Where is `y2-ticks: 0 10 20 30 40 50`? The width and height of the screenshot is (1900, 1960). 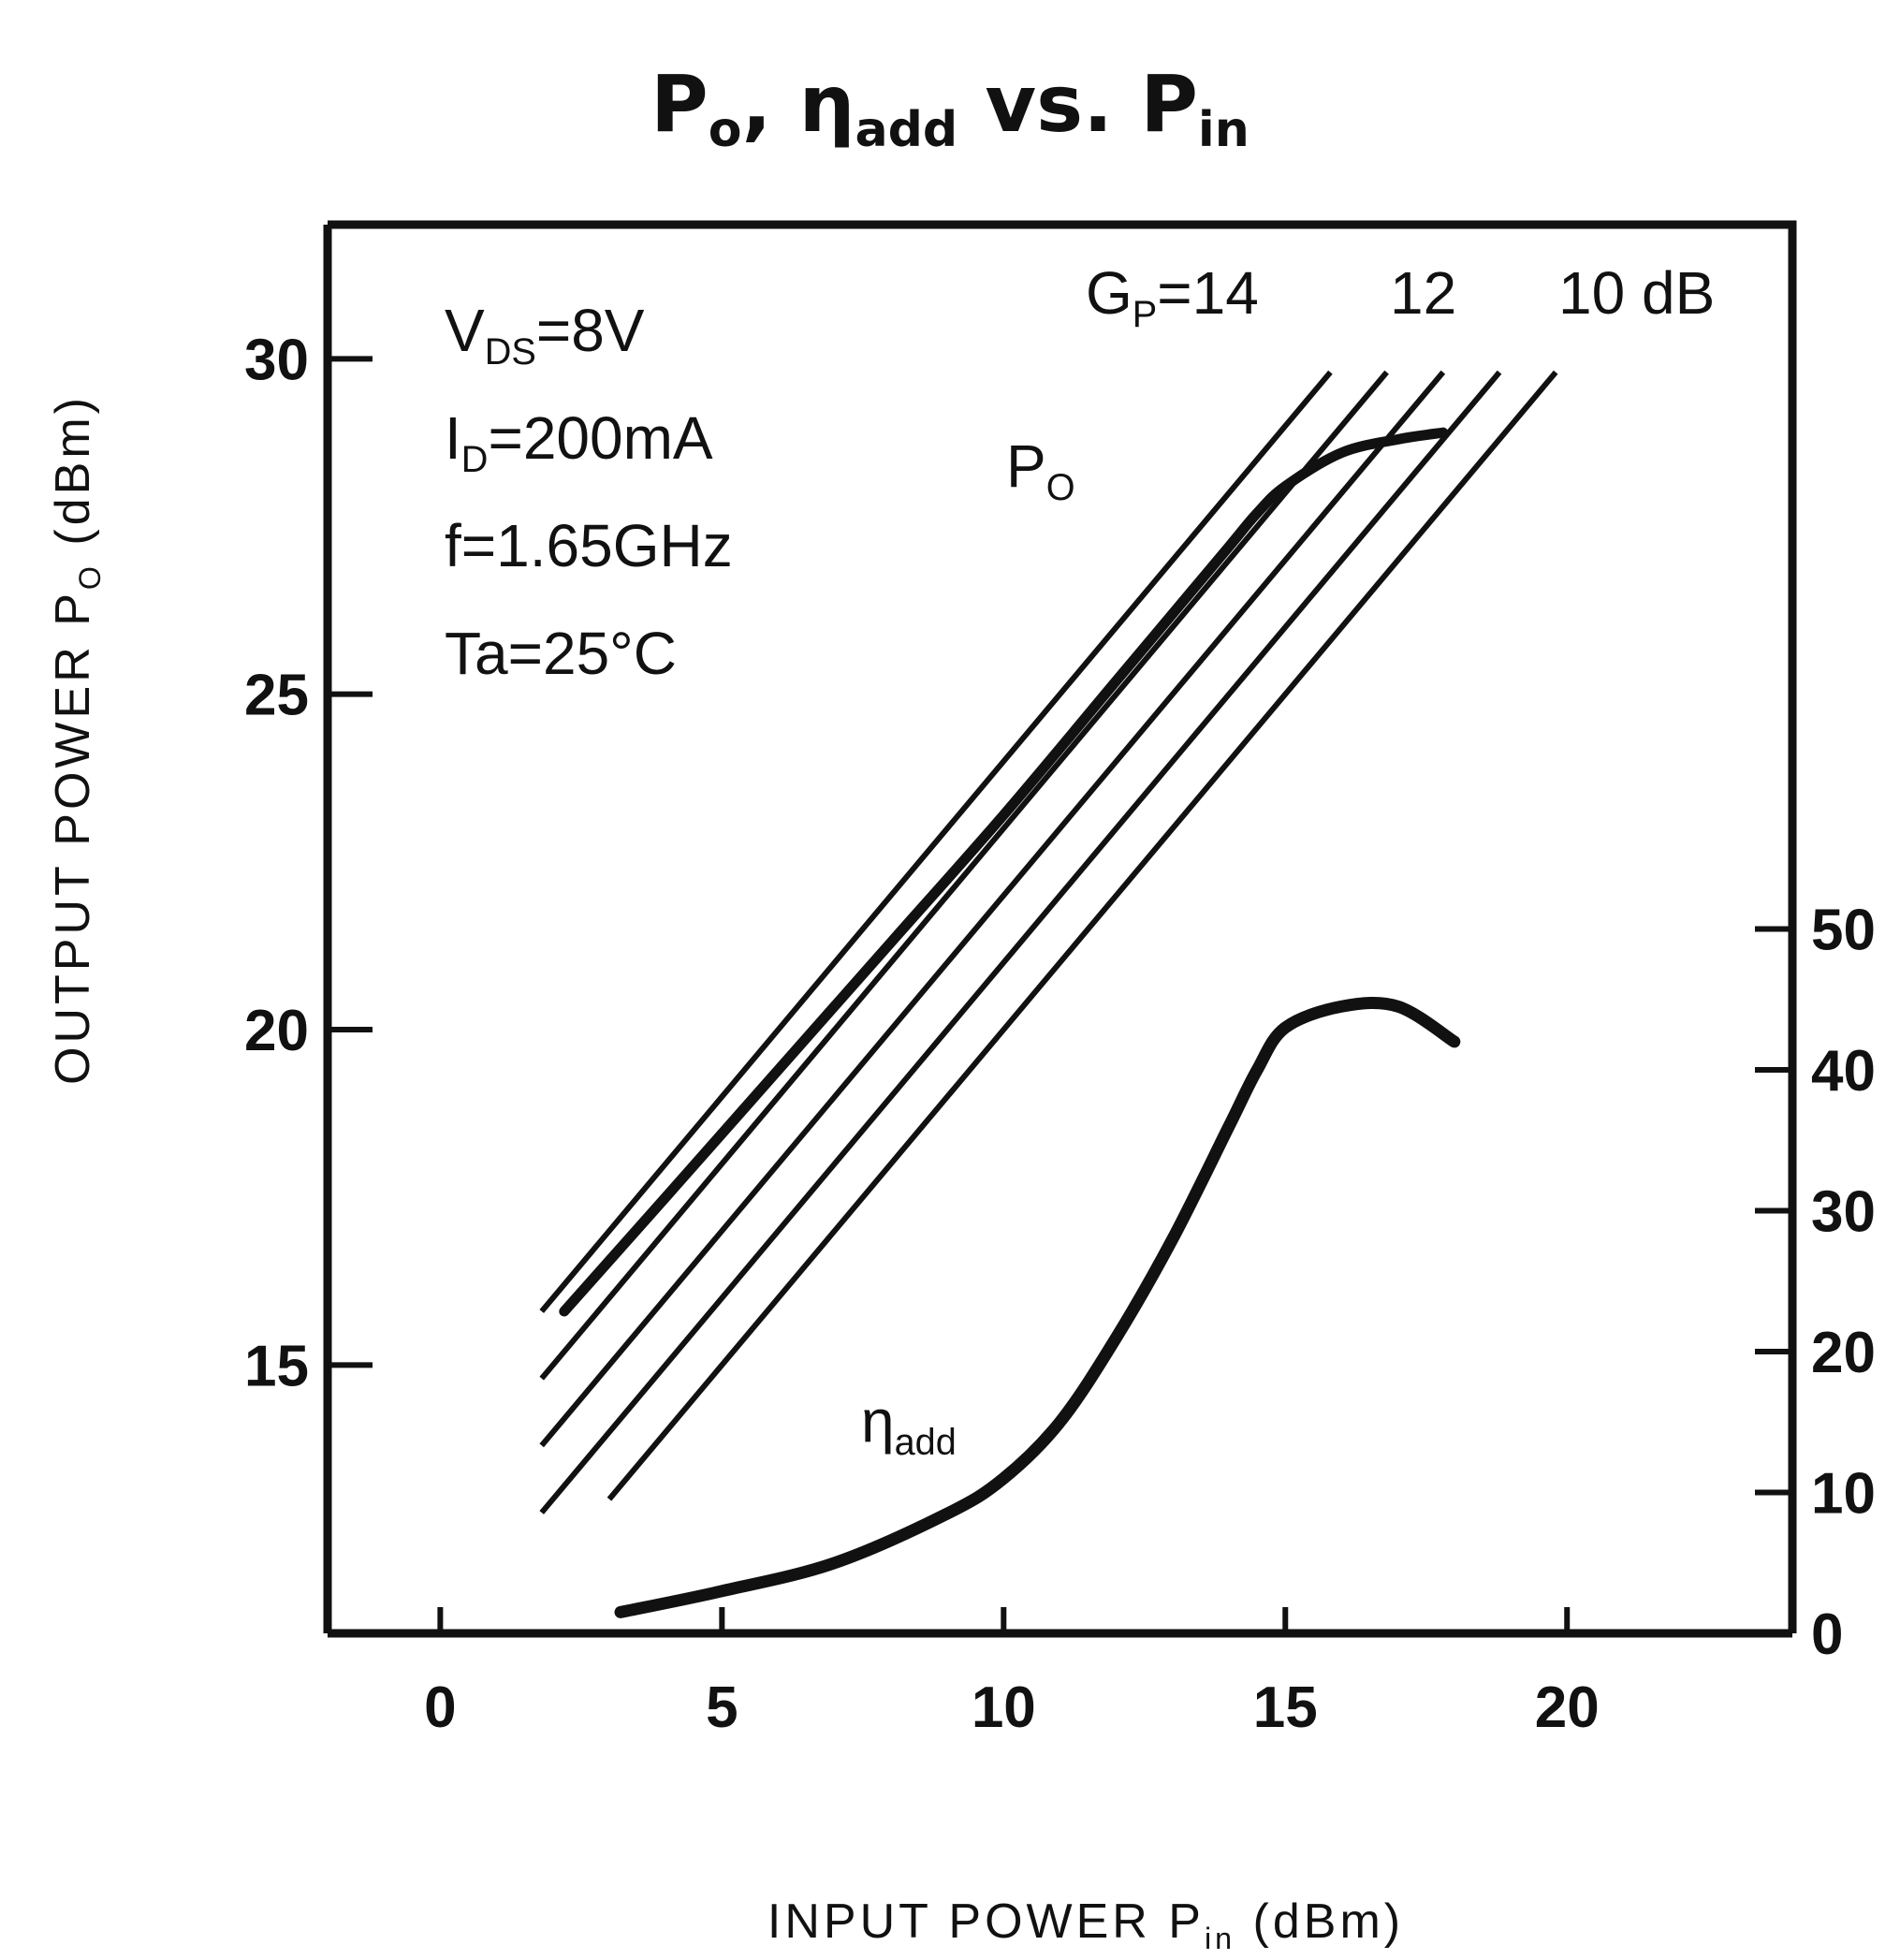 y2-ticks: 0 10 20 30 40 50 is located at coordinates (1815, 1283).